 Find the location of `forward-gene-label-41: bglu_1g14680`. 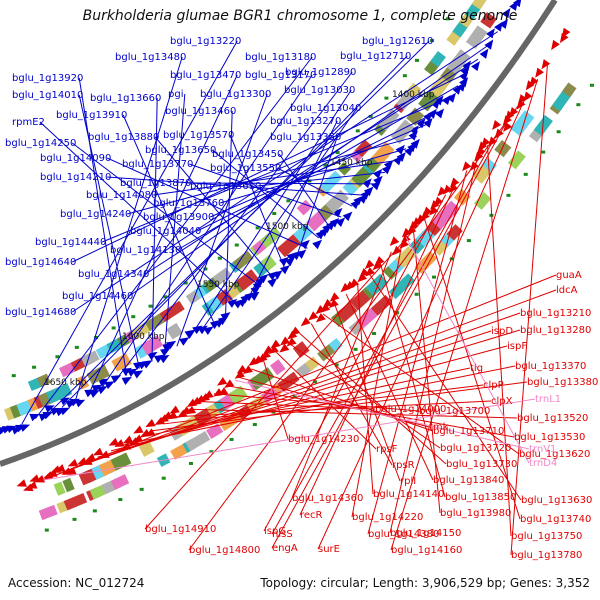

forward-gene-label-41: bglu_1g14680 is located at coordinates (40, 312).